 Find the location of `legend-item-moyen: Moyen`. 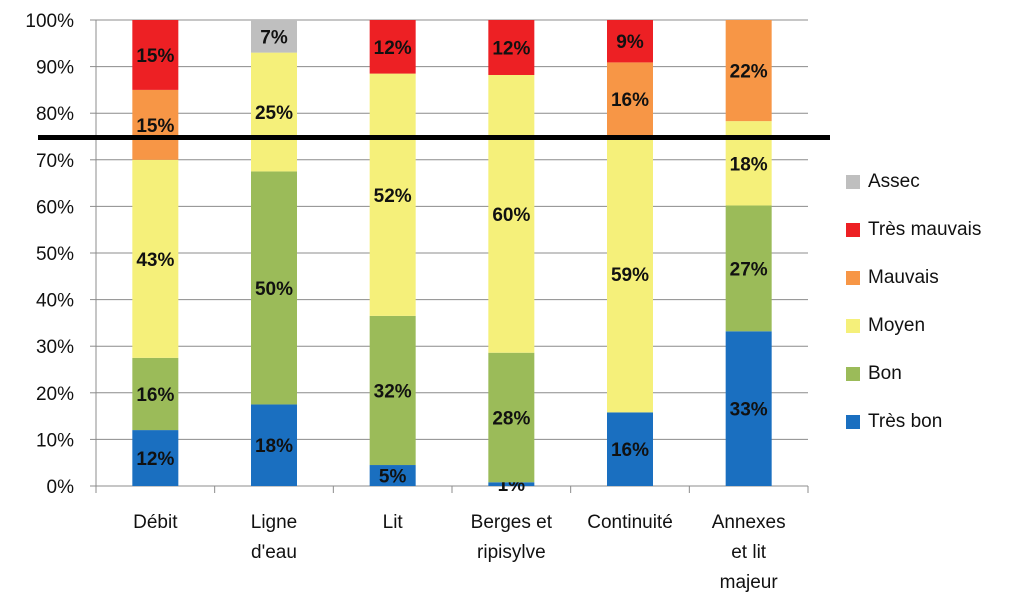

legend-item-moyen: Moyen is located at coordinates (931, 325).